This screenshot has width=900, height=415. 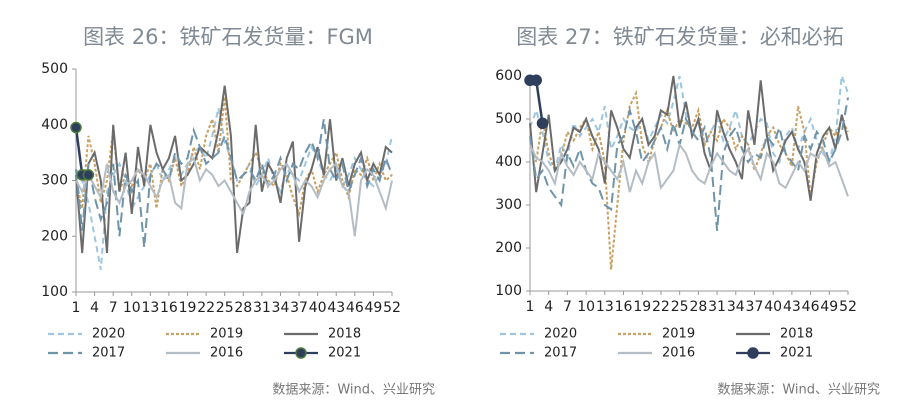 What do you see at coordinates (228, 37) in the screenshot?
I see `chart-title: 图表 26：铁矿石发货量：FGM` at bounding box center [228, 37].